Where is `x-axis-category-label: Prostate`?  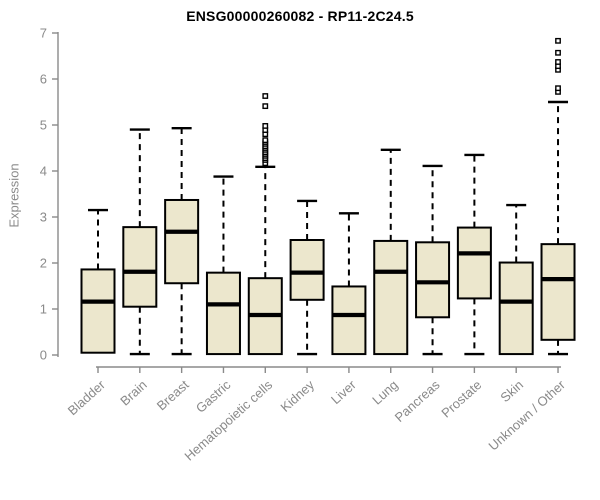 x-axis-category-label: Prostate is located at coordinates (461, 399).